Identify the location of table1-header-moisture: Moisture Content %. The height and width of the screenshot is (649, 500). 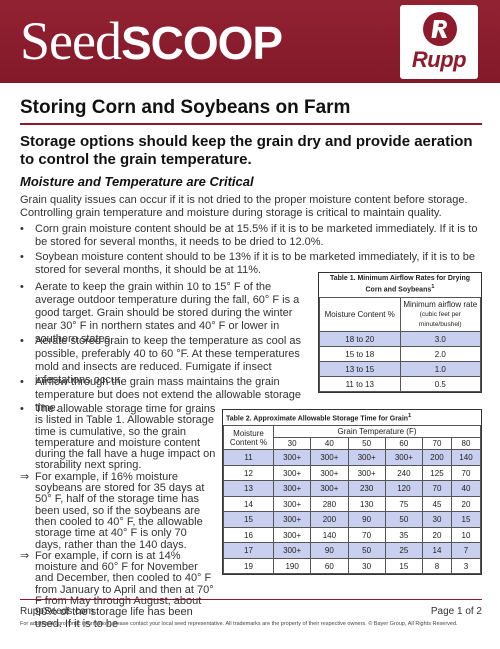
(360, 315).